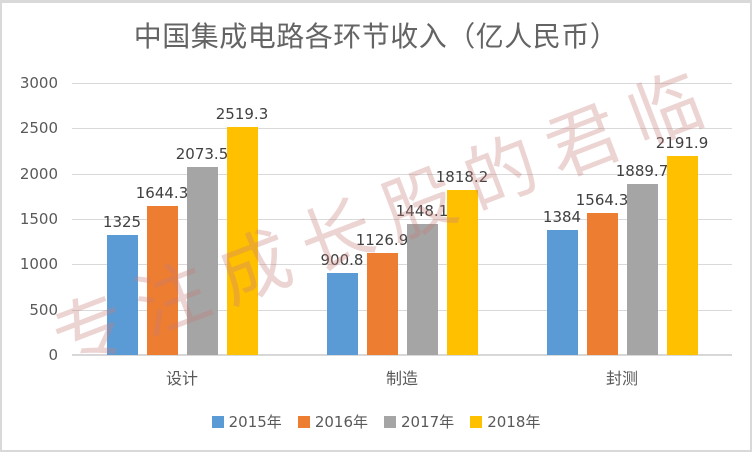 The width and height of the screenshot is (752, 452). What do you see at coordinates (341, 422) in the screenshot?
I see `legend-label: 2016年` at bounding box center [341, 422].